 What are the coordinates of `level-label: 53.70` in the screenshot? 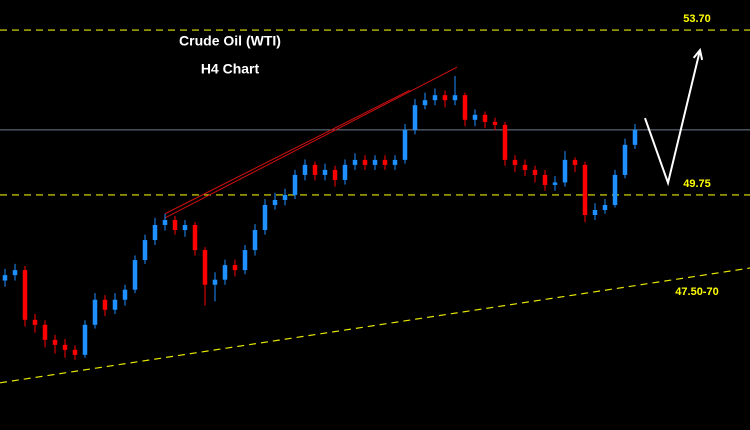 It's located at (697, 19).